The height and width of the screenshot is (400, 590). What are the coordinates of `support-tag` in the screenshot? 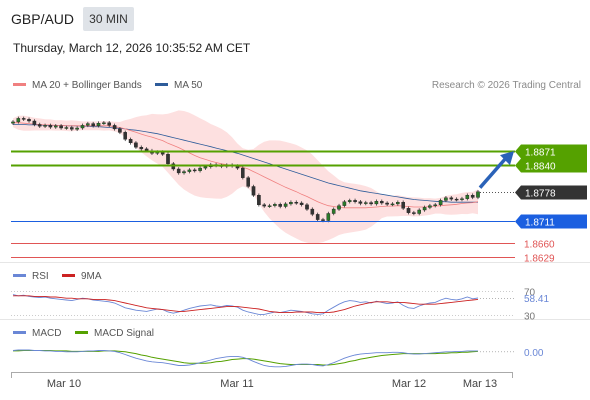 It's located at (551, 221).